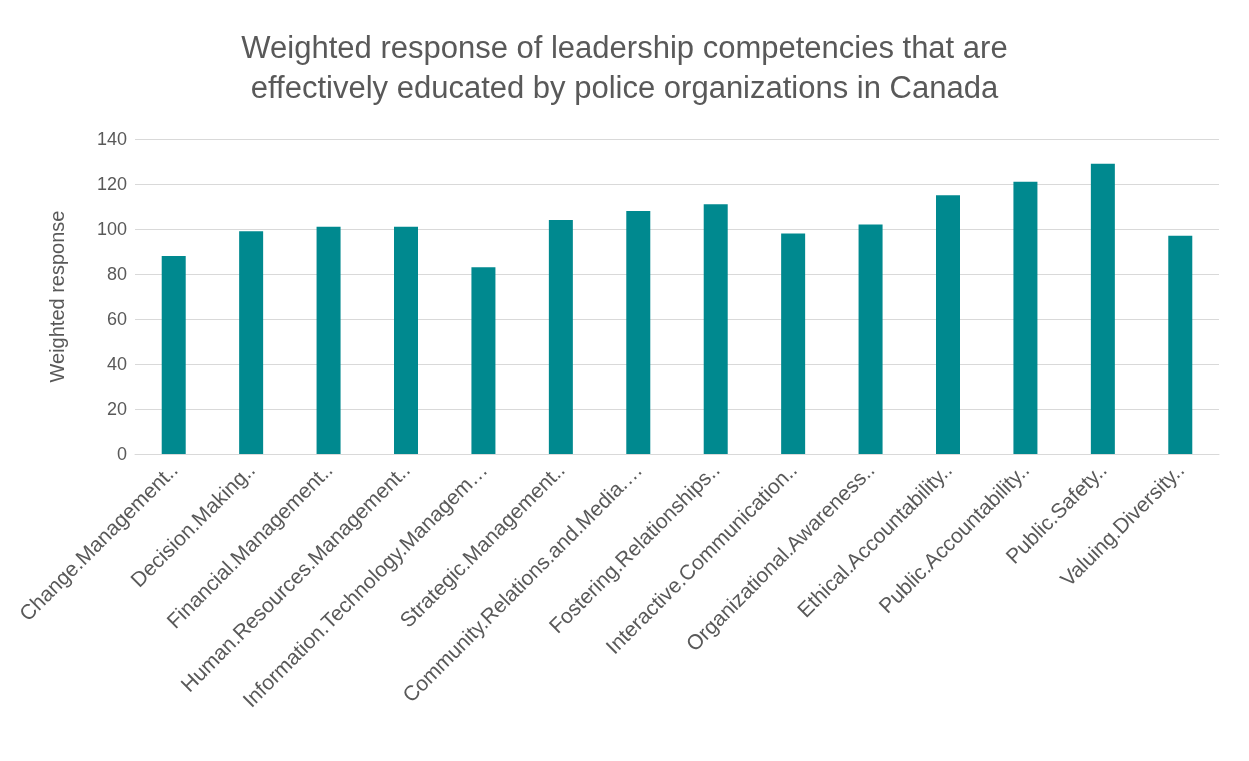  Describe the element at coordinates (121, 454) in the screenshot. I see `y-tick-label: 0` at that location.